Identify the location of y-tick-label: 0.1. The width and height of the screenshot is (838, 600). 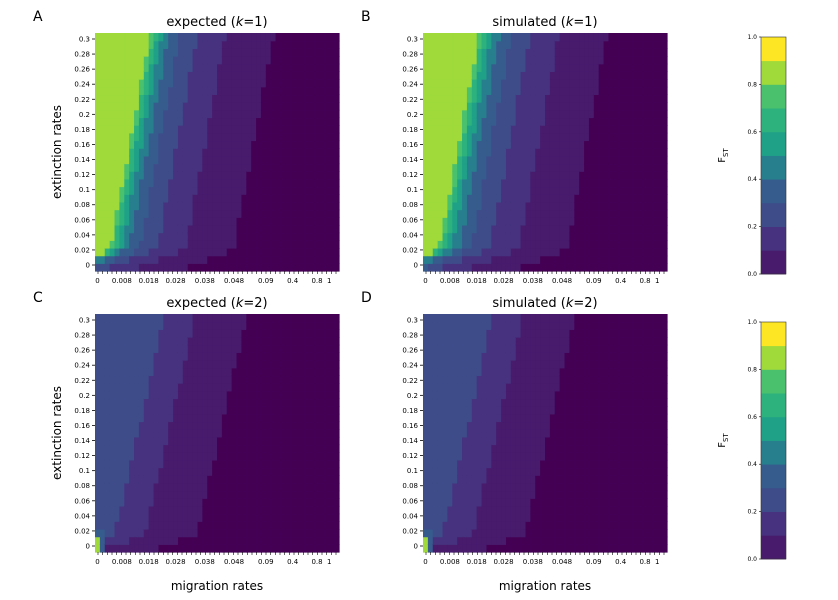
(84, 471).